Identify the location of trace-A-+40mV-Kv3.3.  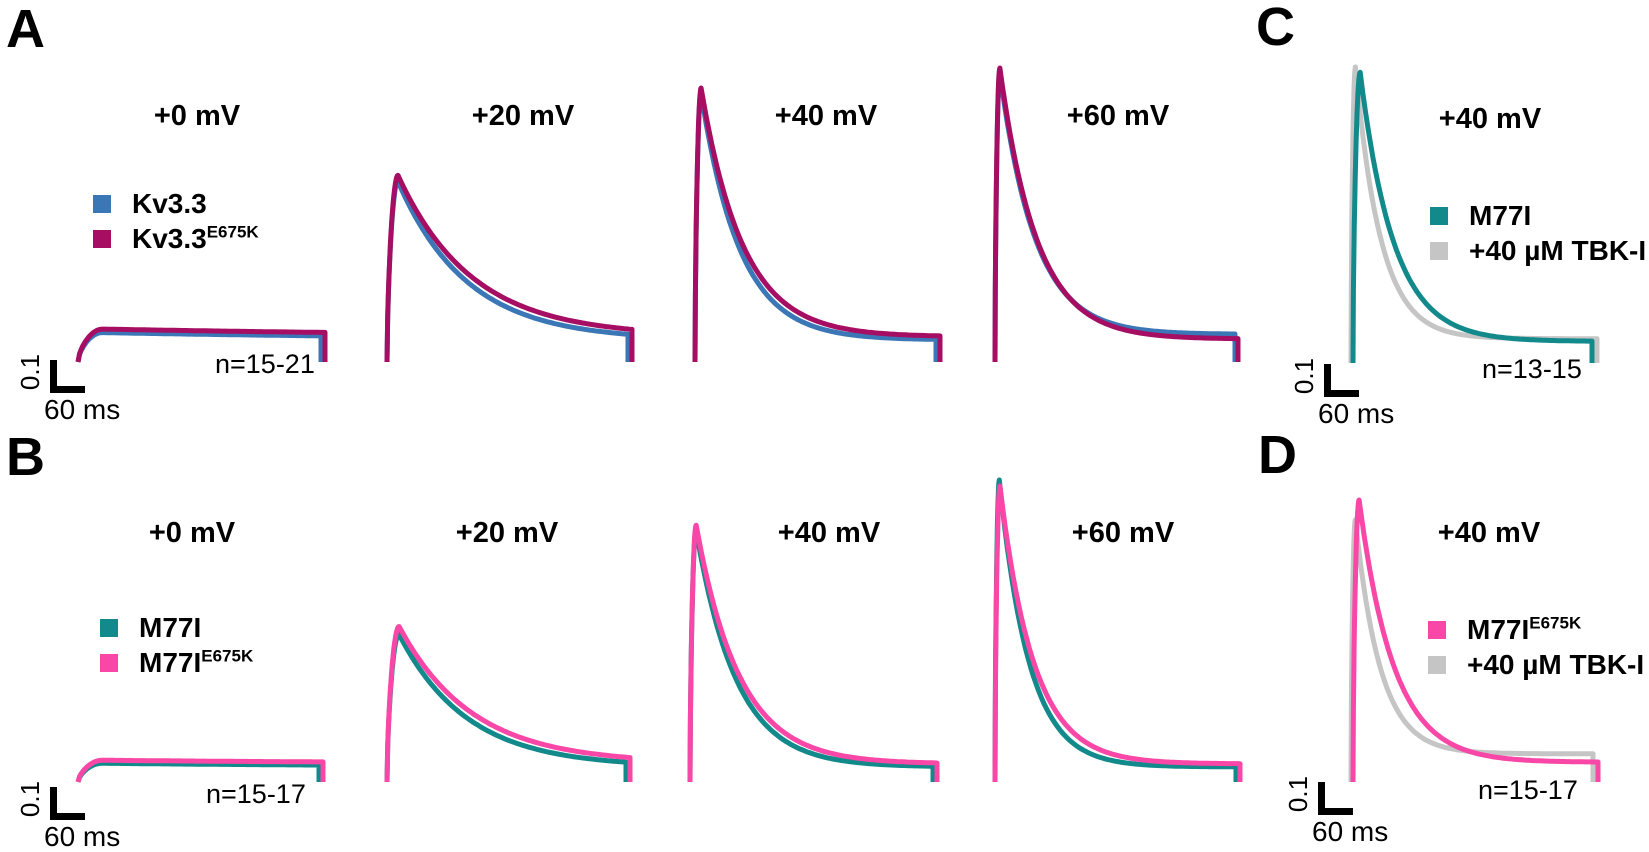
(817, 224).